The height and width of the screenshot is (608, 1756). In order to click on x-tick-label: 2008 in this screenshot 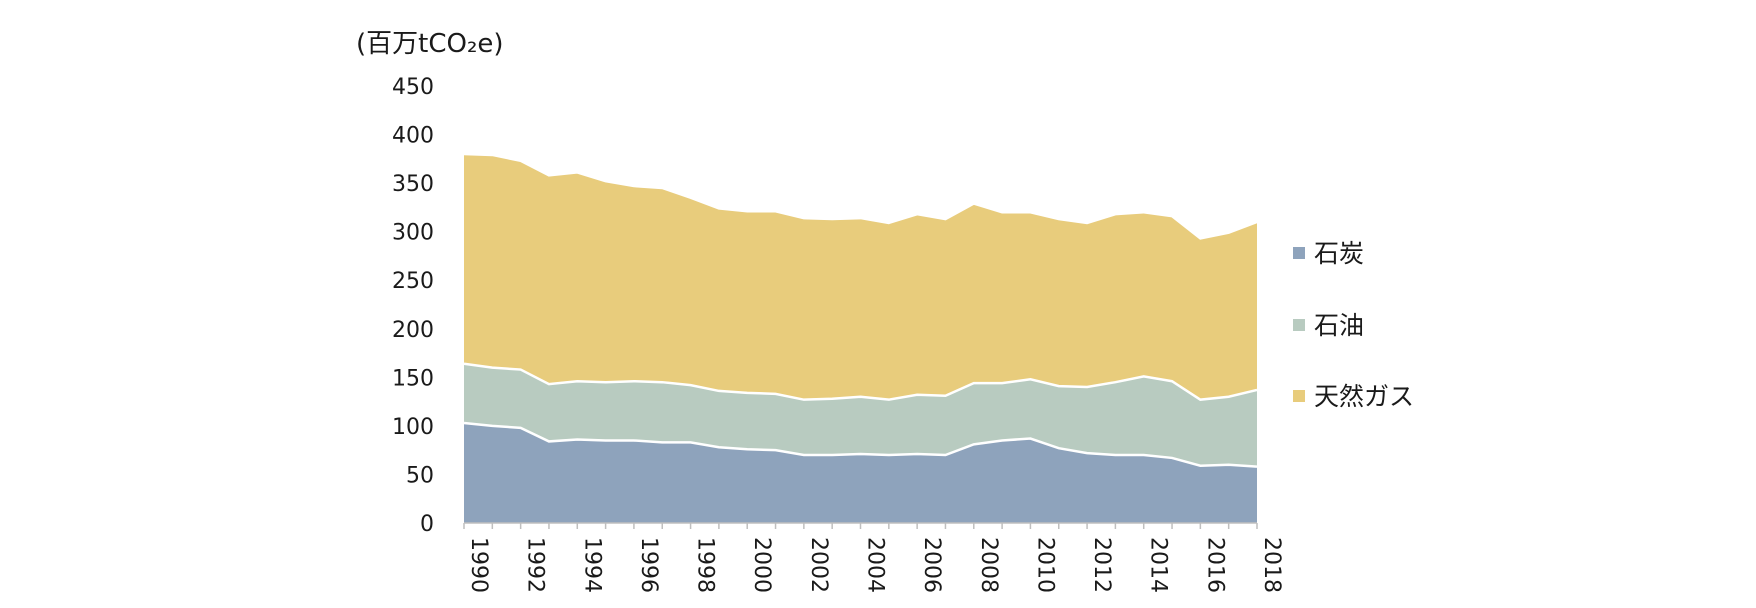, I will do `click(988, 565)`.